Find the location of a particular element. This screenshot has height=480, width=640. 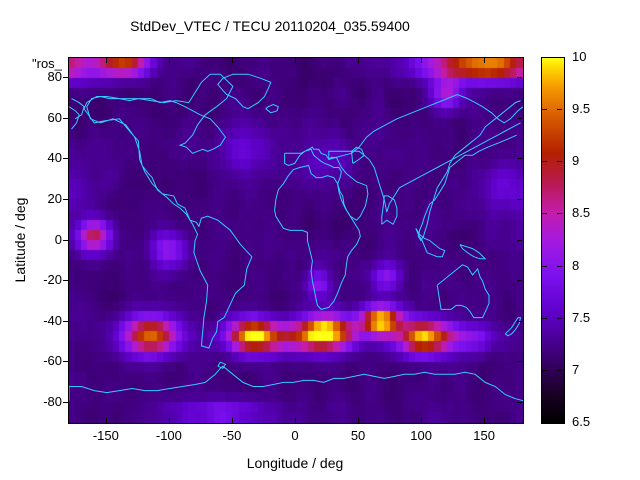

colorbar is located at coordinates (553, 240).